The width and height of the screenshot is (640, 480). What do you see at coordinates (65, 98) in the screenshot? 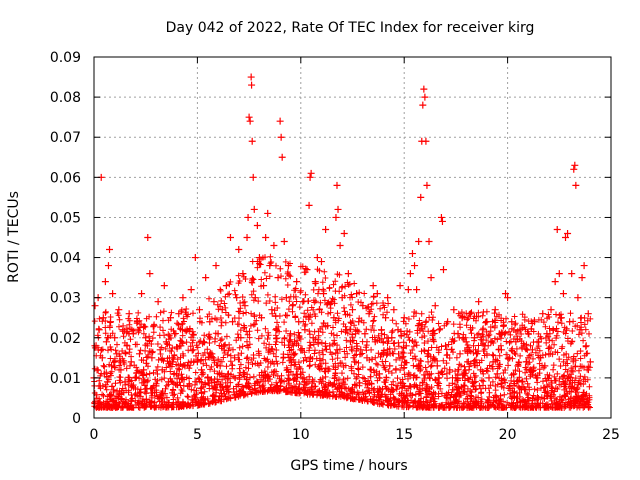
I see `y-tick-label: 0.08` at bounding box center [65, 98].